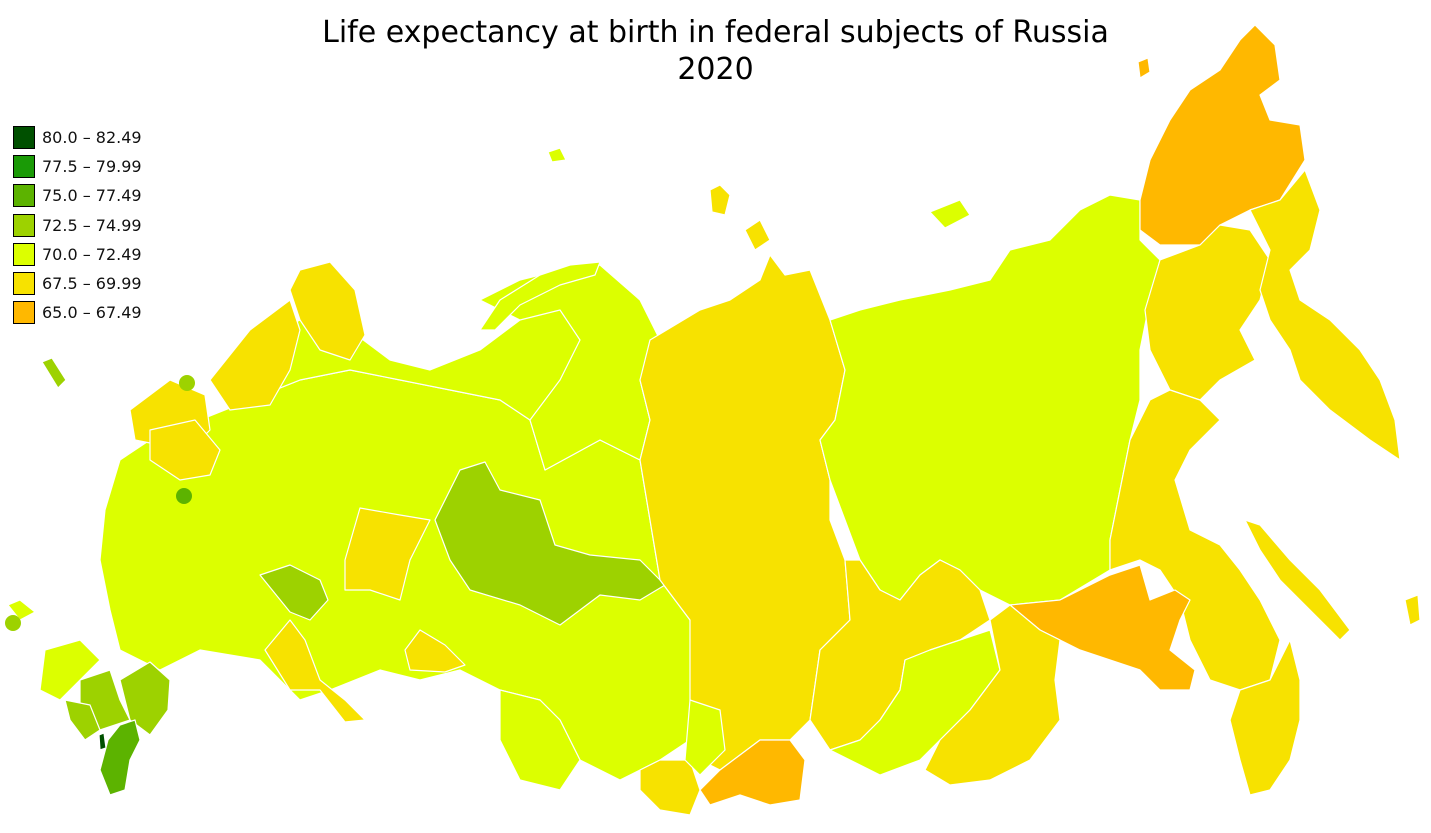  Describe the element at coordinates (1325, 315) in the screenshot. I see `region-kamchatka` at that location.